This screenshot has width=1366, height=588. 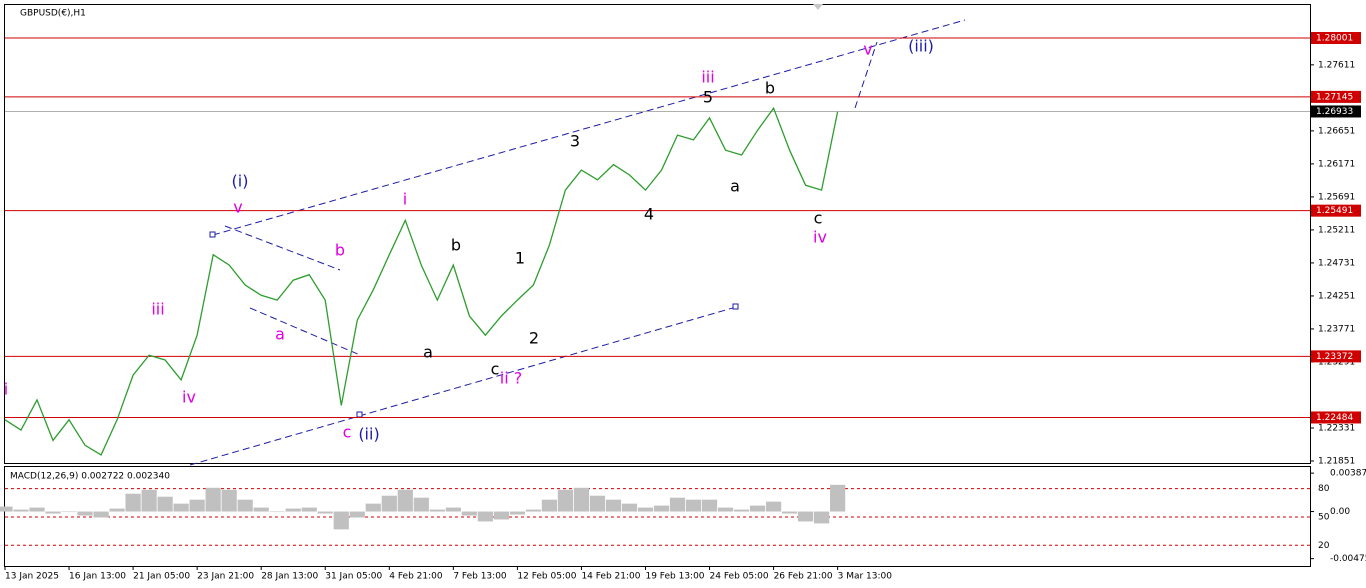 I want to click on x-tick-label: 21 Jan 05:00, so click(x=161, y=577).